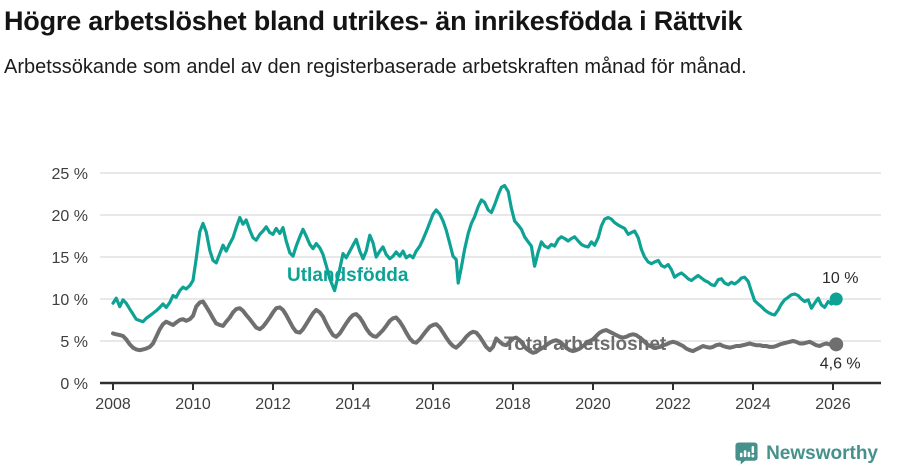  What do you see at coordinates (70, 258) in the screenshot?
I see `y-tick-label: 15 %` at bounding box center [70, 258].